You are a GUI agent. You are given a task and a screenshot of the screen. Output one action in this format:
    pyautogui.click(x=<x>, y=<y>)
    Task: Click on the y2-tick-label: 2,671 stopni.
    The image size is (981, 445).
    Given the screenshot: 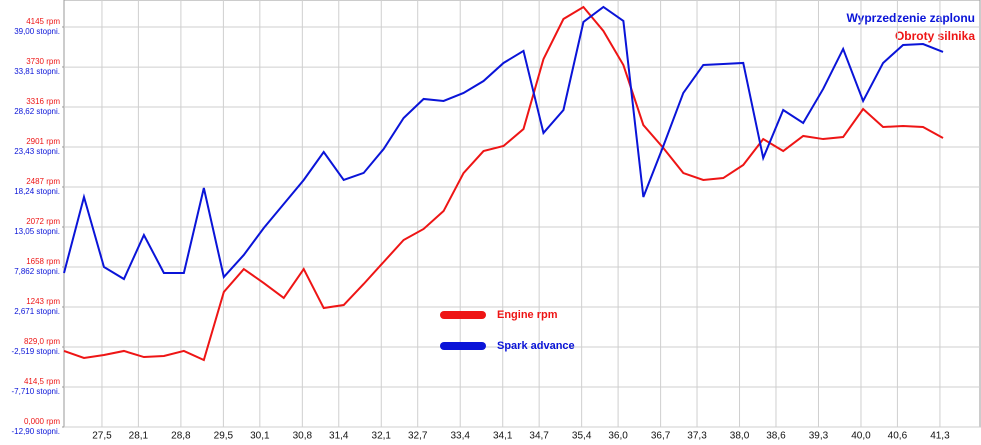 What is the action you would take?
    pyautogui.click(x=37, y=311)
    